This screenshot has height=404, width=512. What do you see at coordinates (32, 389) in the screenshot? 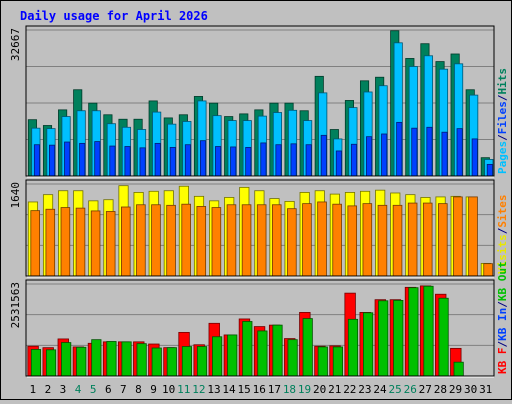
I see `x-tick-label-day-1: 1` at bounding box center [32, 389].